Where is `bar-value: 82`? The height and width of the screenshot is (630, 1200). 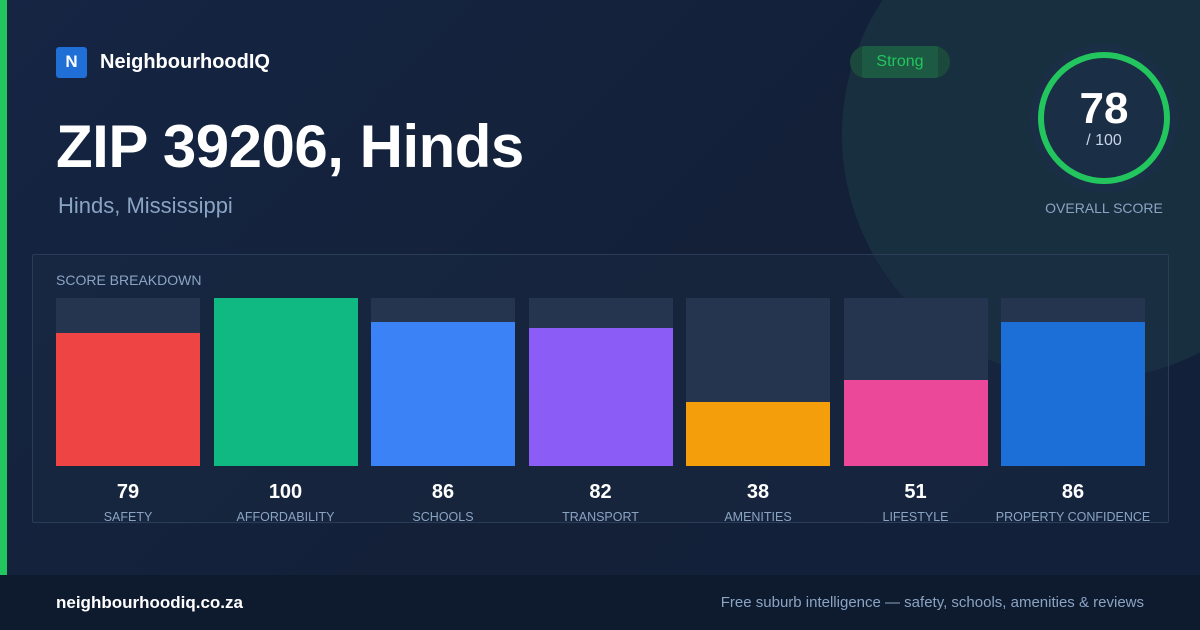
bar-value: 82 is located at coordinates (600, 492).